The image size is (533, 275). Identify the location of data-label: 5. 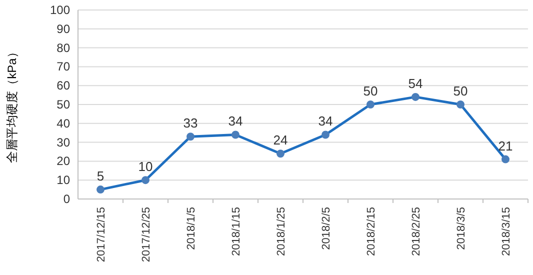
(100, 176).